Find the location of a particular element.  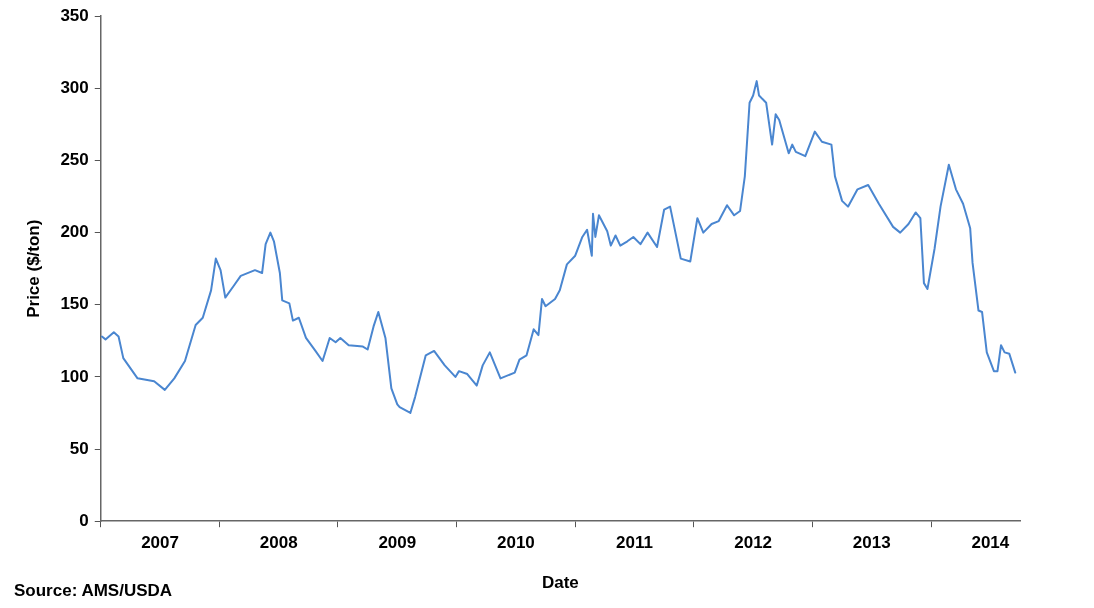

x-tick-label: 2010 is located at coordinates (515, 543).